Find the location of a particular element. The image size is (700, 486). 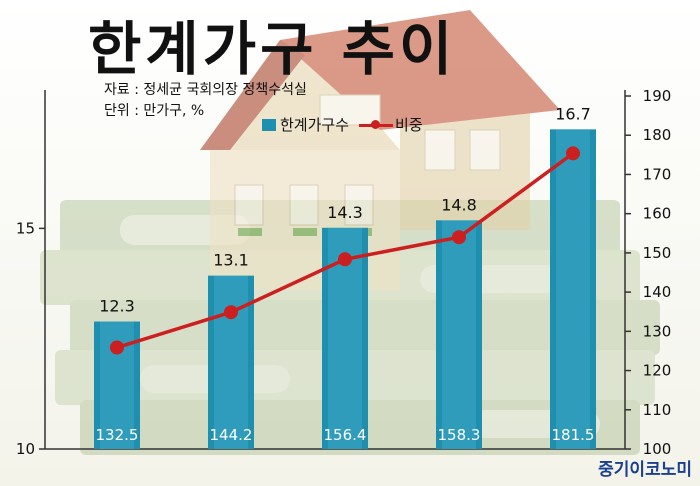

y-right-tick-label: 190 is located at coordinates (657, 96).